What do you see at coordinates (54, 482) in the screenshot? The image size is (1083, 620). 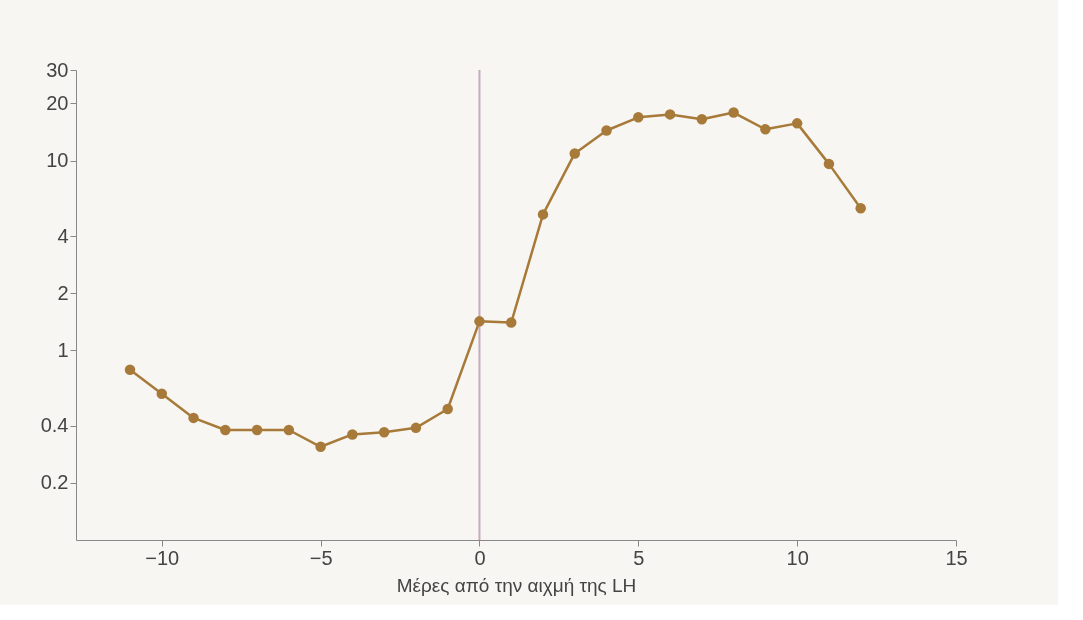 I see `y-tick-label: 0.2` at bounding box center [54, 482].